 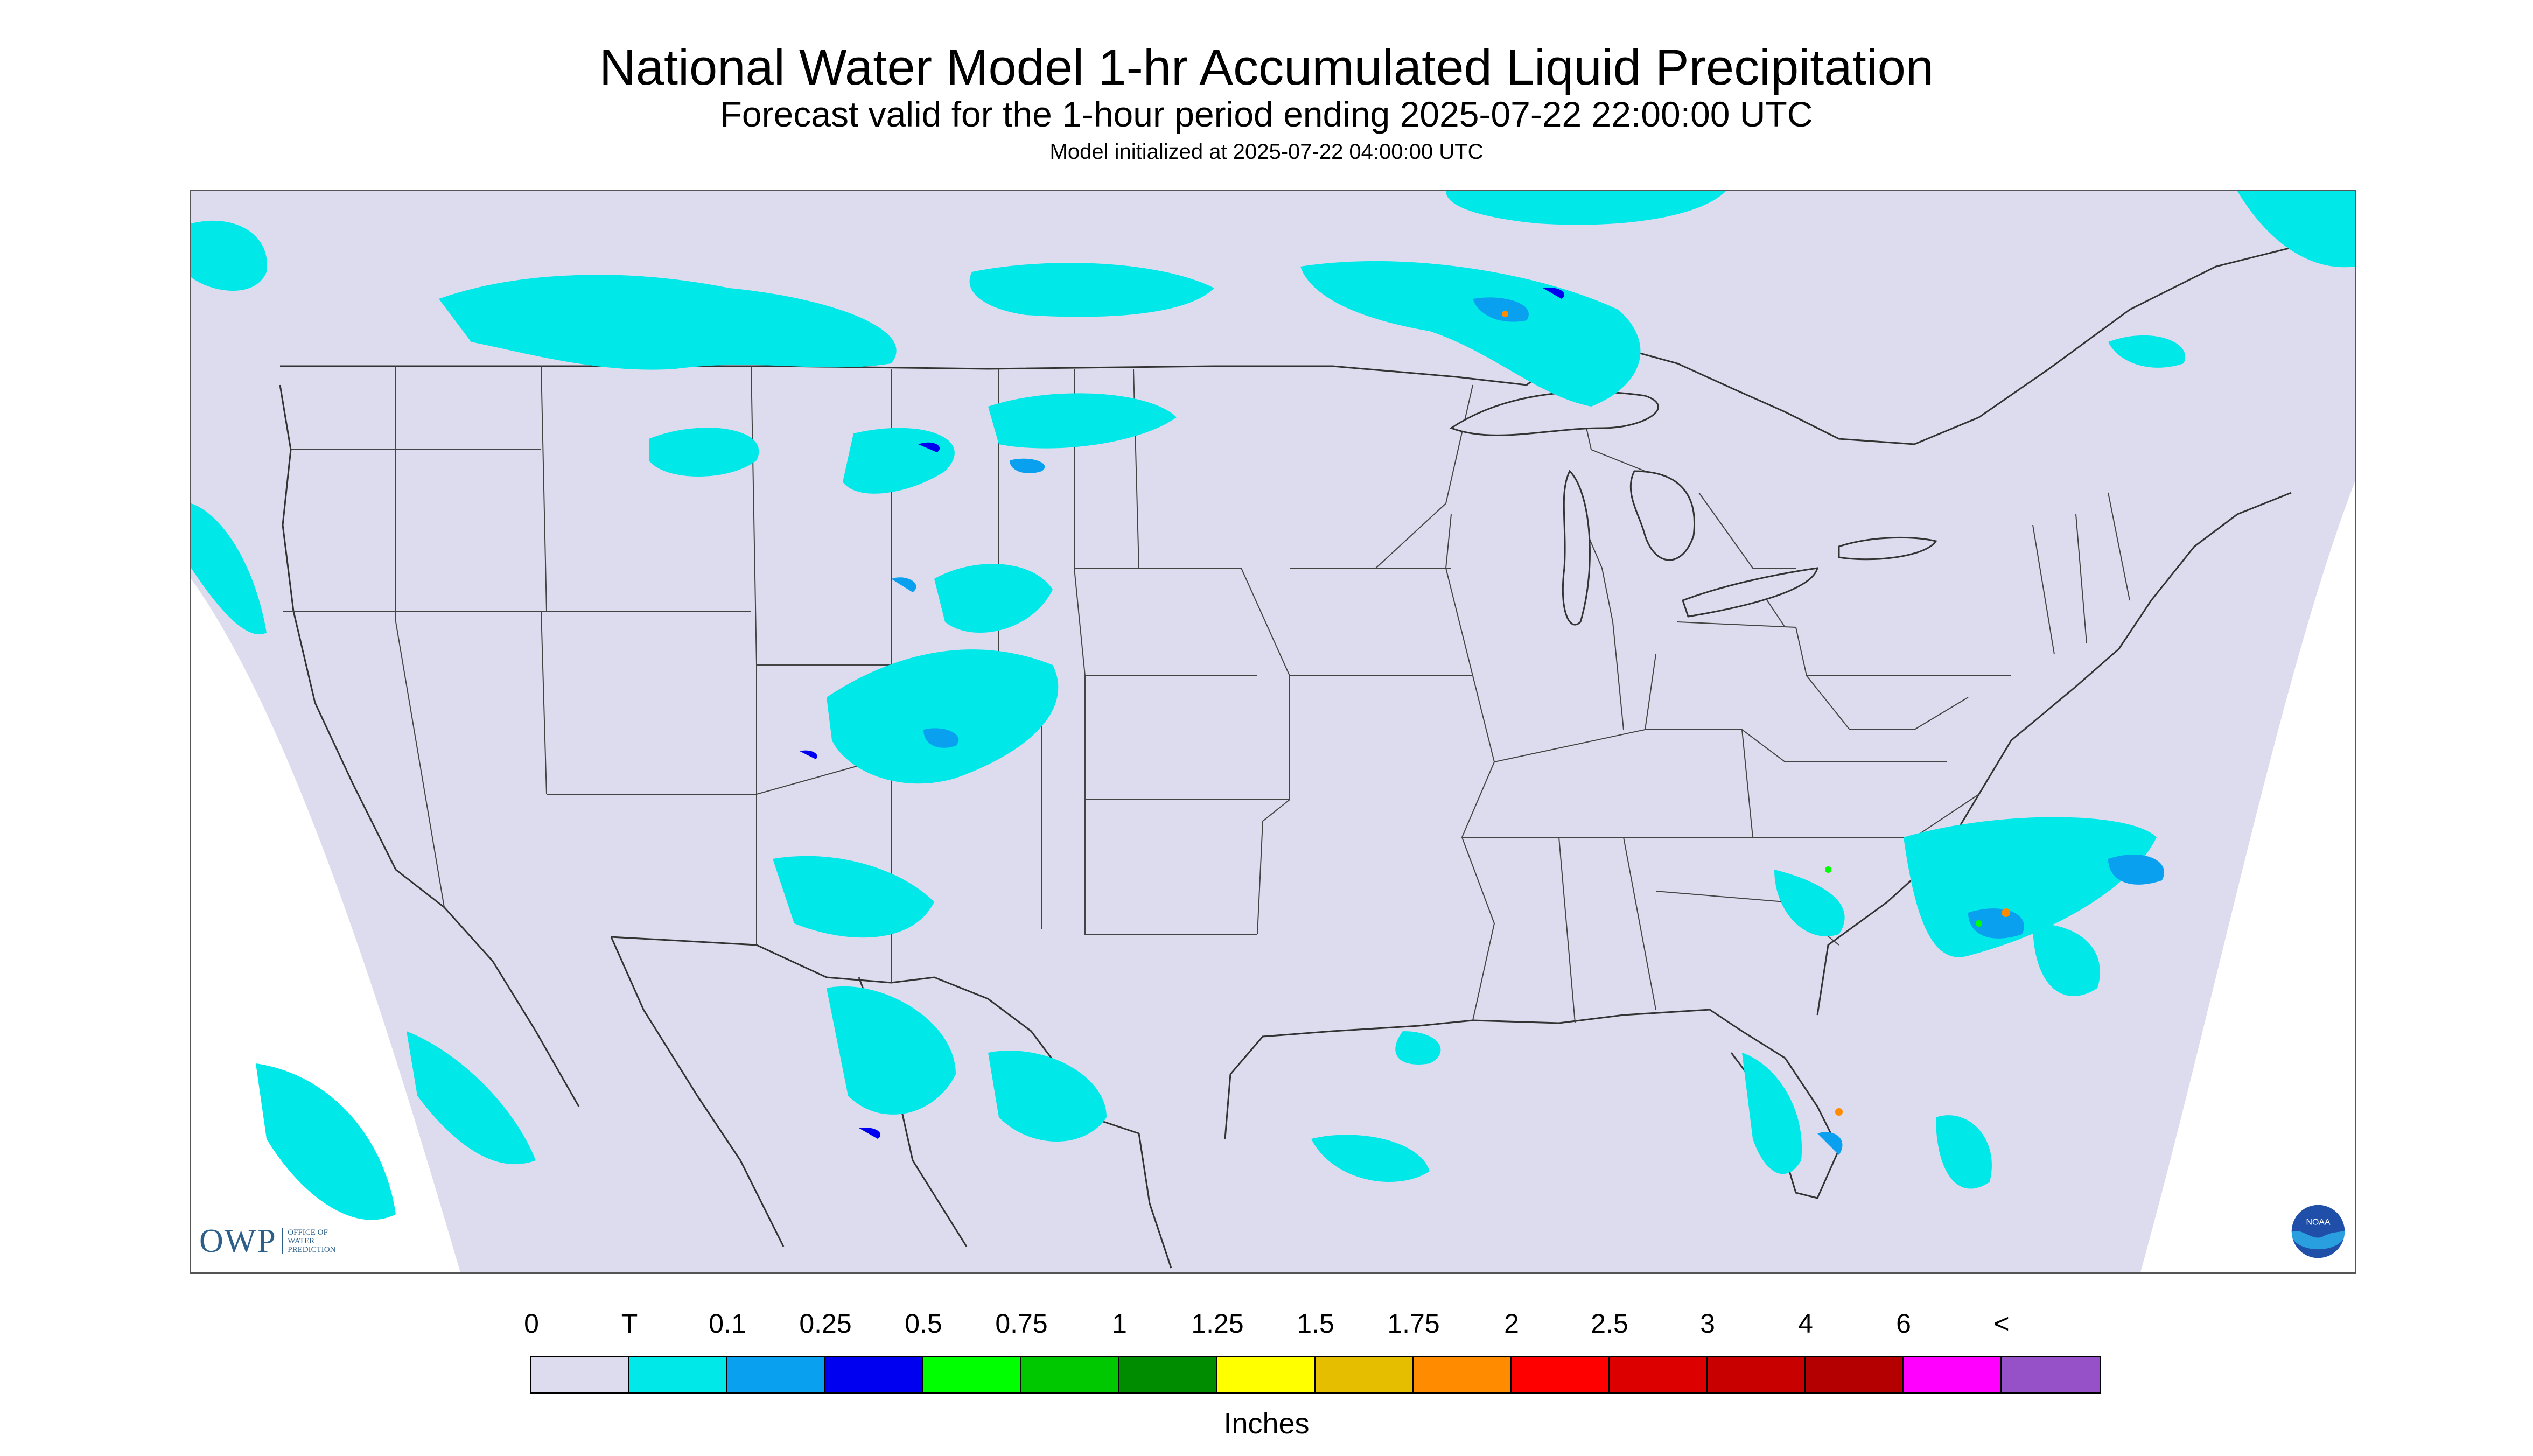 What do you see at coordinates (629, 1323) in the screenshot?
I see `legend-tick-label: T` at bounding box center [629, 1323].